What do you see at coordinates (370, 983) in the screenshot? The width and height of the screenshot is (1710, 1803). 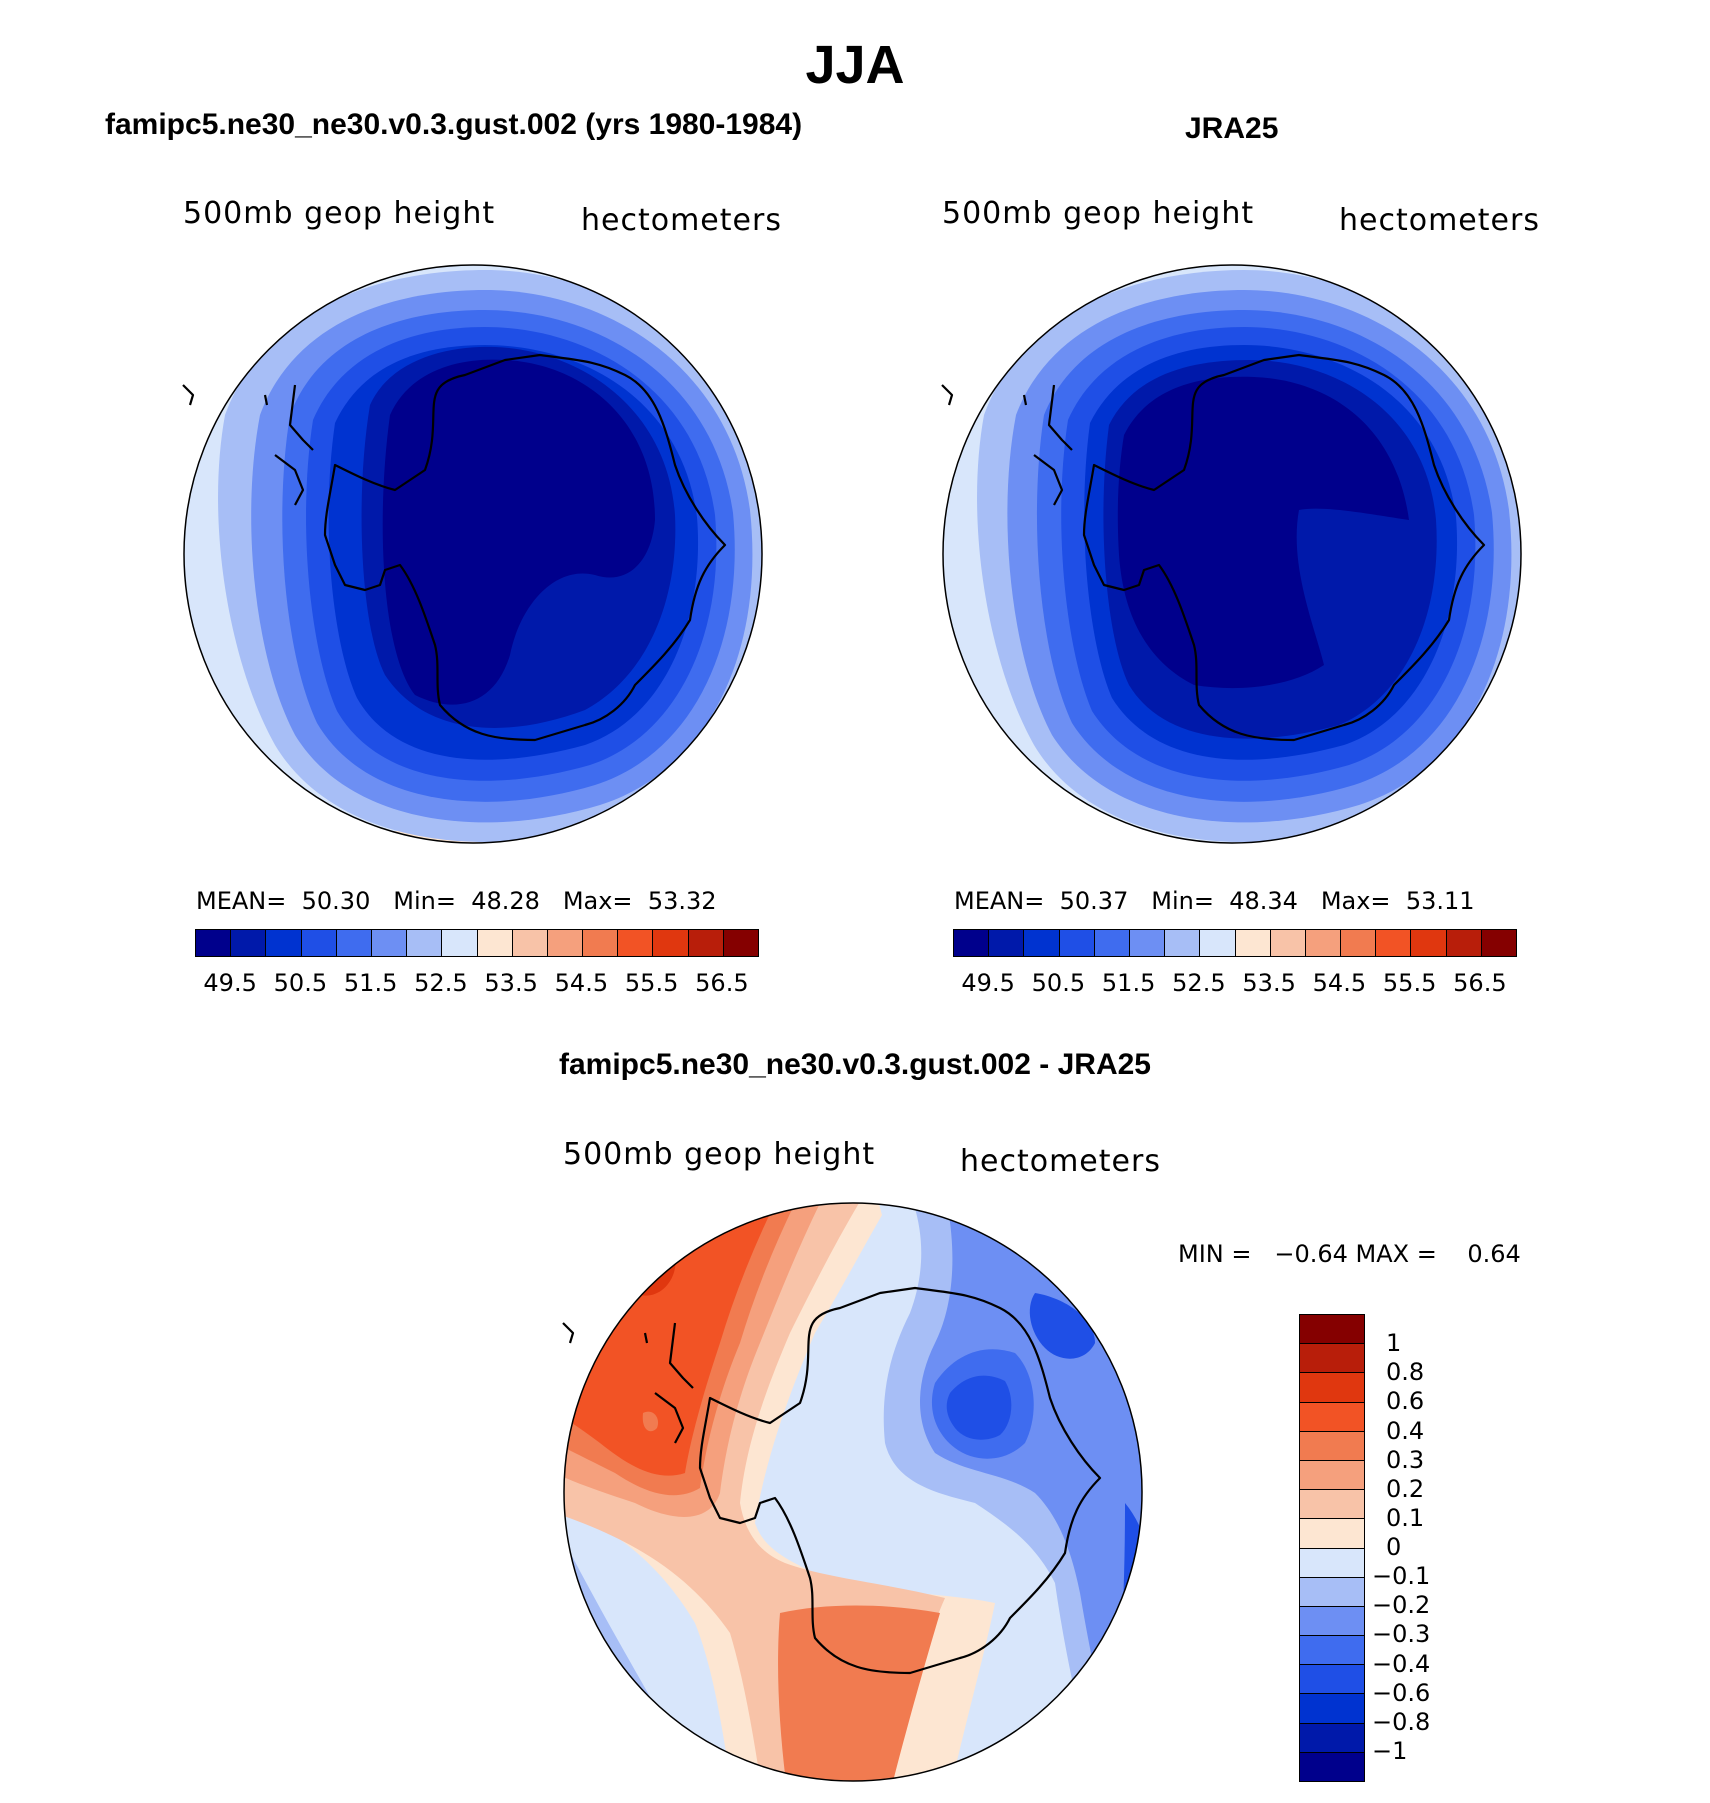 I see `model-colorbar-tick-label: 51.5` at bounding box center [370, 983].